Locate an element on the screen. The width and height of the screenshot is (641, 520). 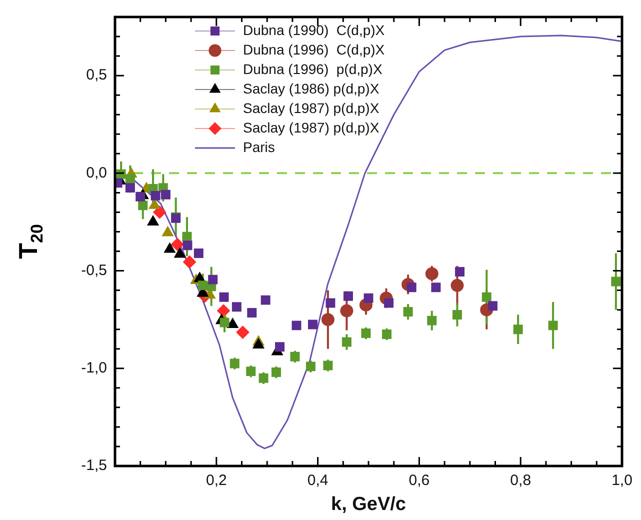
legend-label: Dubna (1996) C(d,p)X is located at coordinates (314, 49).